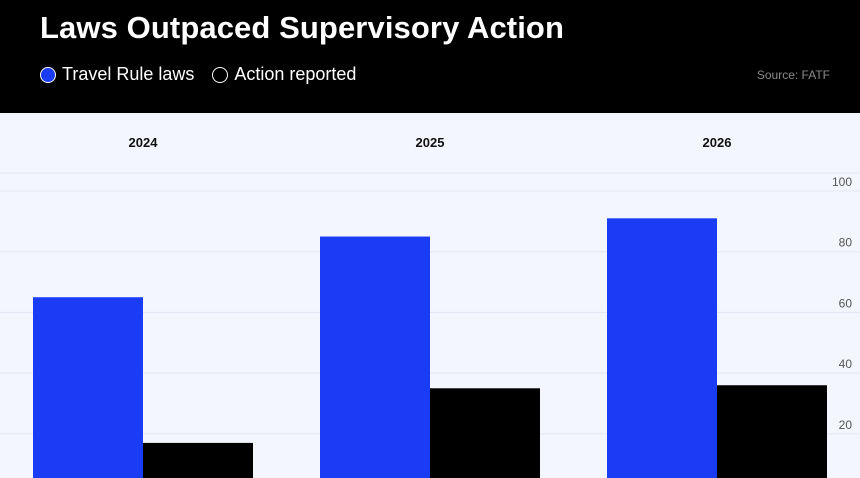 The height and width of the screenshot is (478, 860). What do you see at coordinates (375, 357) in the screenshot?
I see `bar-travel-rule-laws-2025` at bounding box center [375, 357].